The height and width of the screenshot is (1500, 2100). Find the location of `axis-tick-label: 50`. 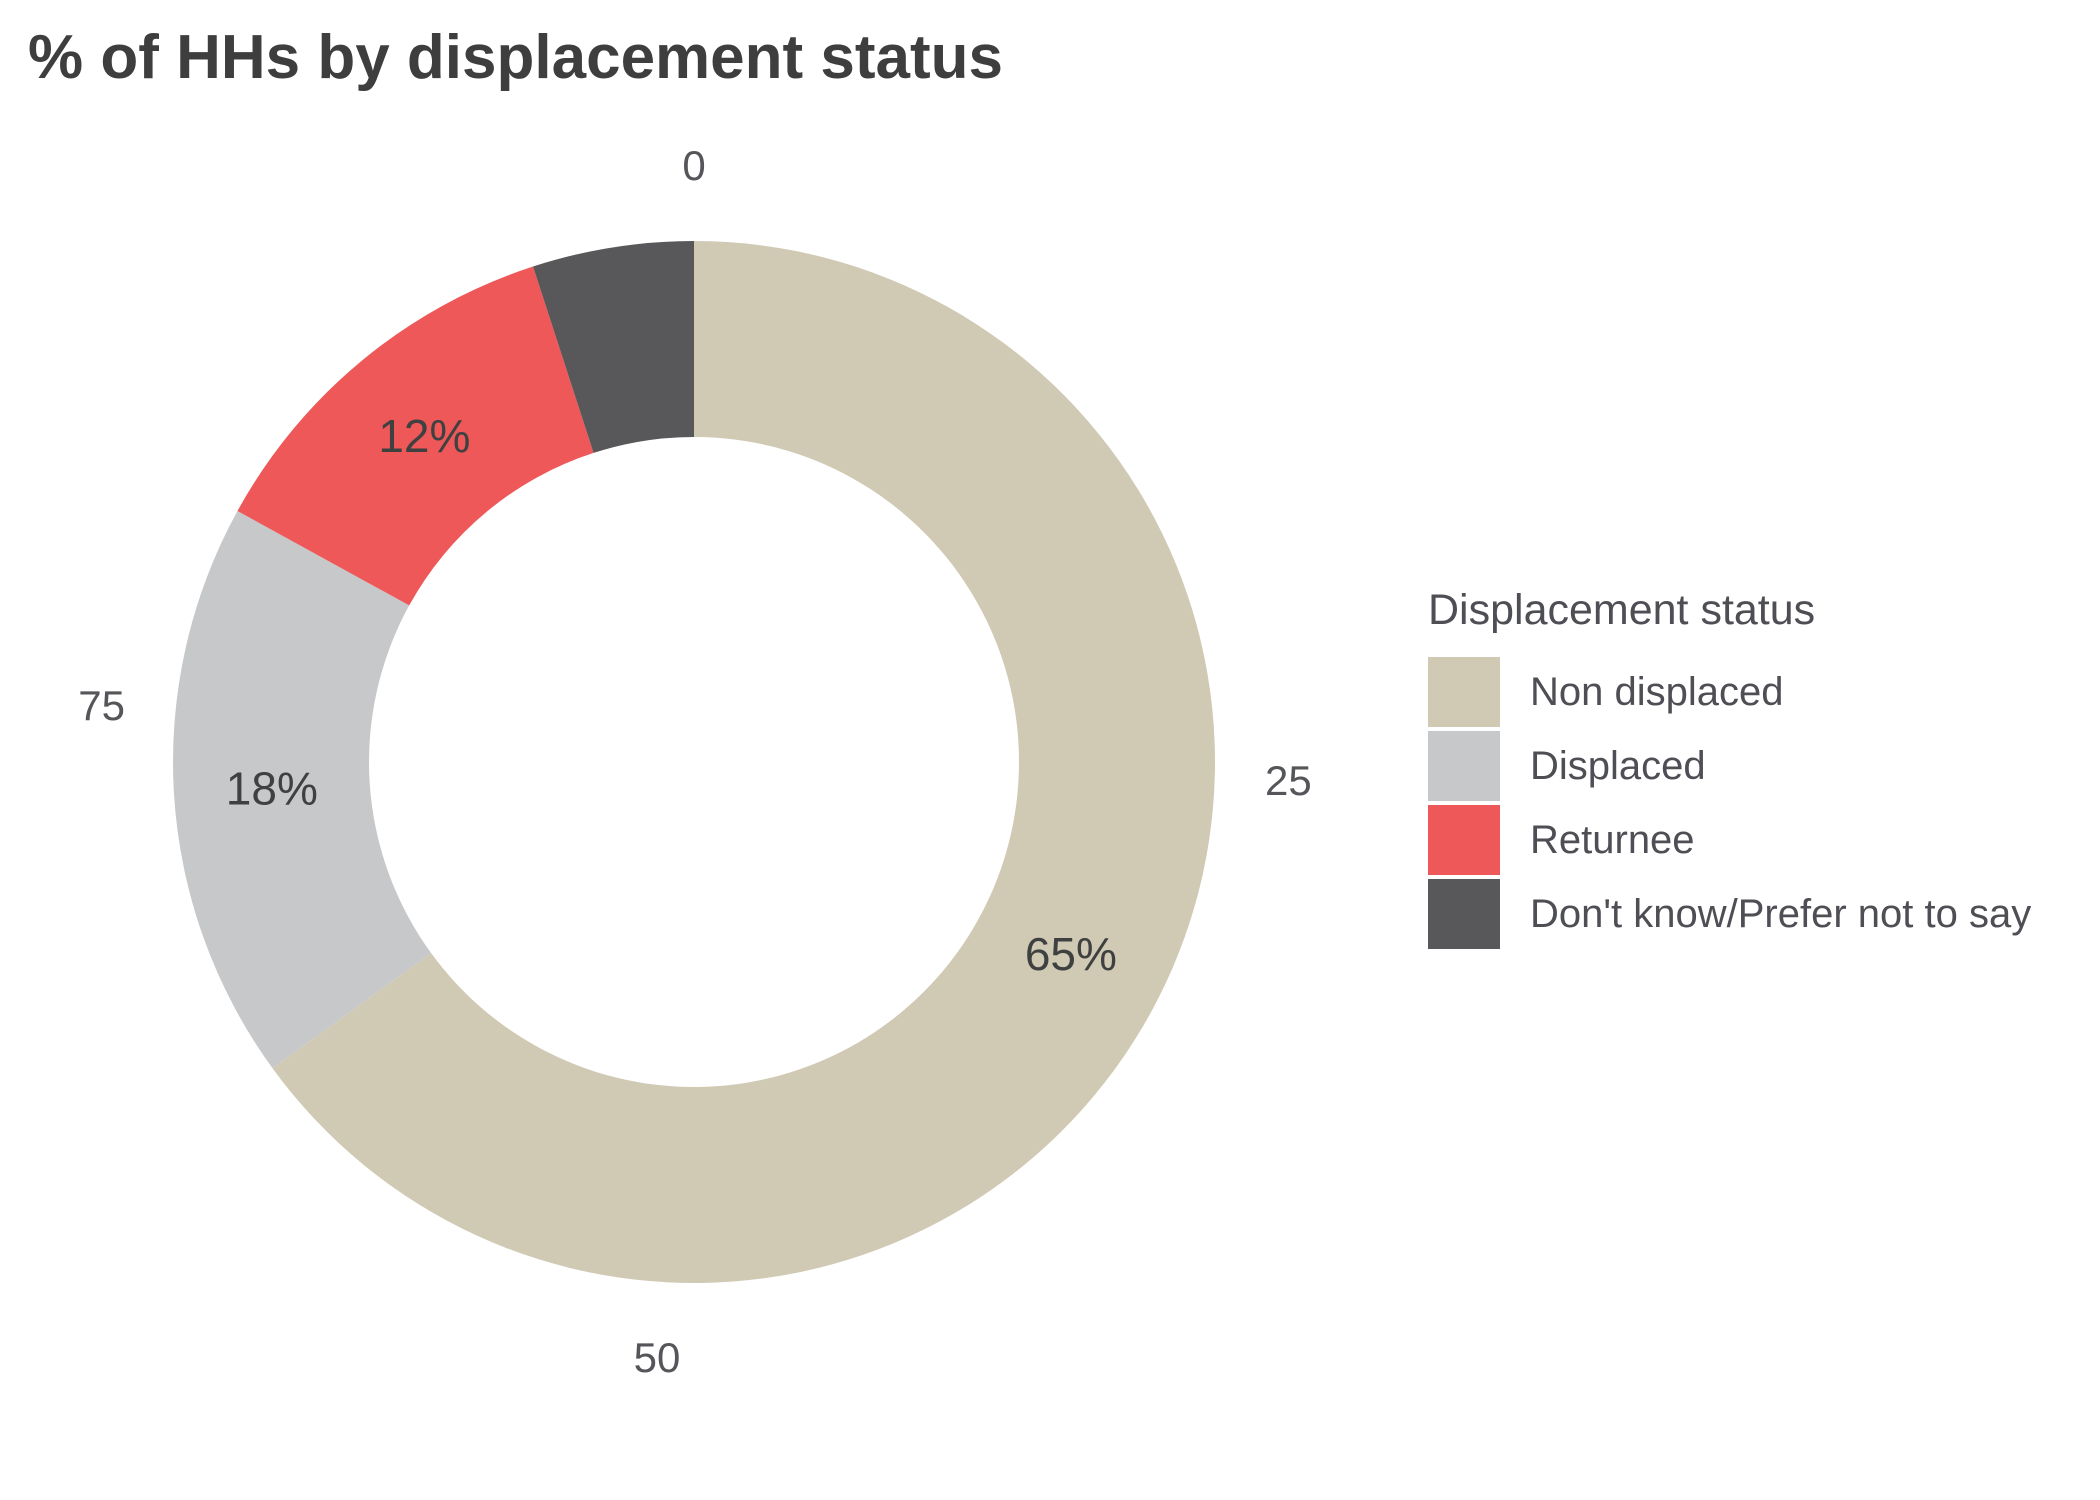

axis-tick-label: 50 is located at coordinates (657, 1357).